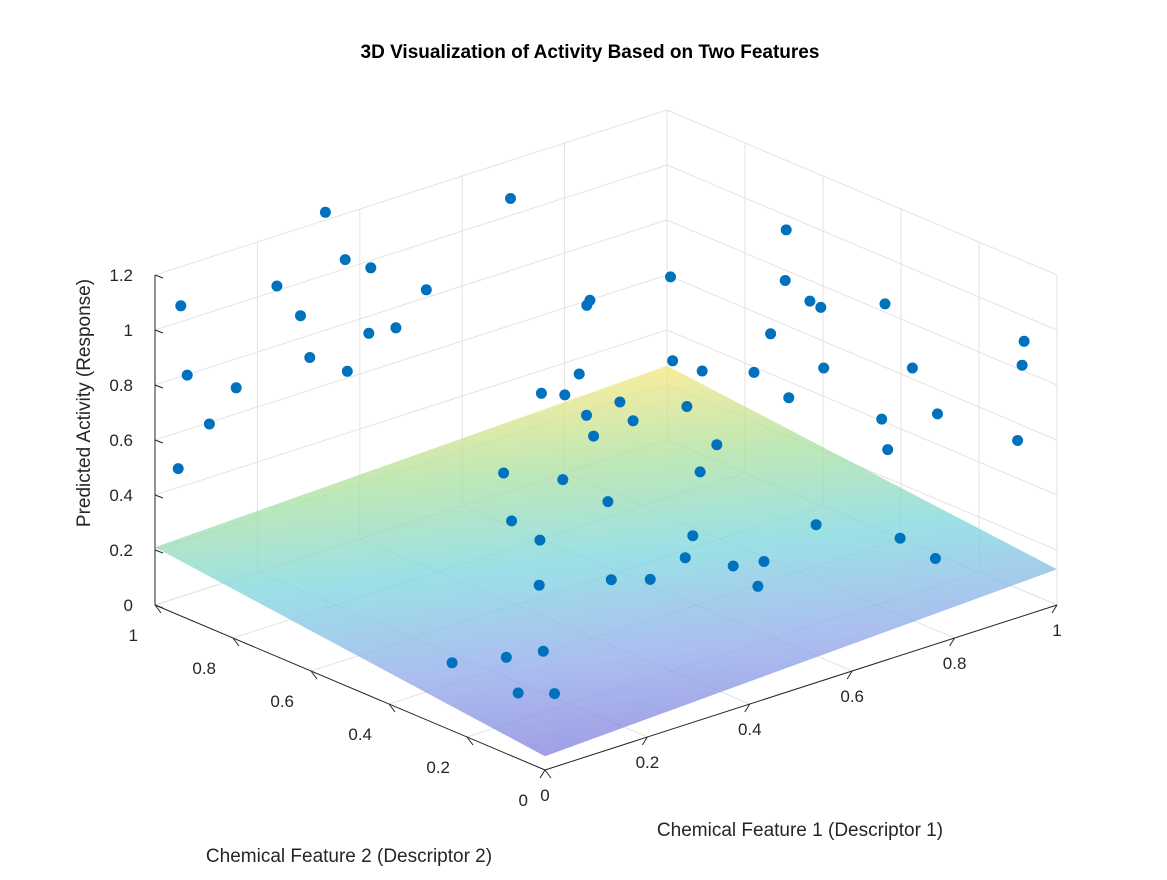 This screenshot has width=1167, height=880. Describe the element at coordinates (548, 774) in the screenshot. I see `y-tick-mark` at that location.